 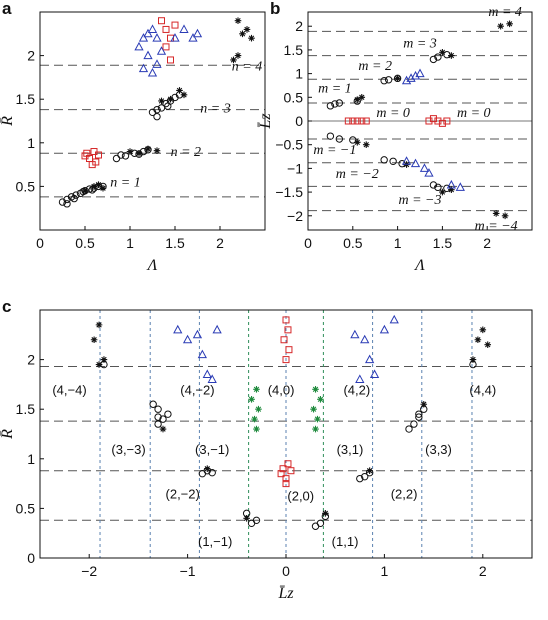 I want to click on plot-frame, so click(x=152, y=121).